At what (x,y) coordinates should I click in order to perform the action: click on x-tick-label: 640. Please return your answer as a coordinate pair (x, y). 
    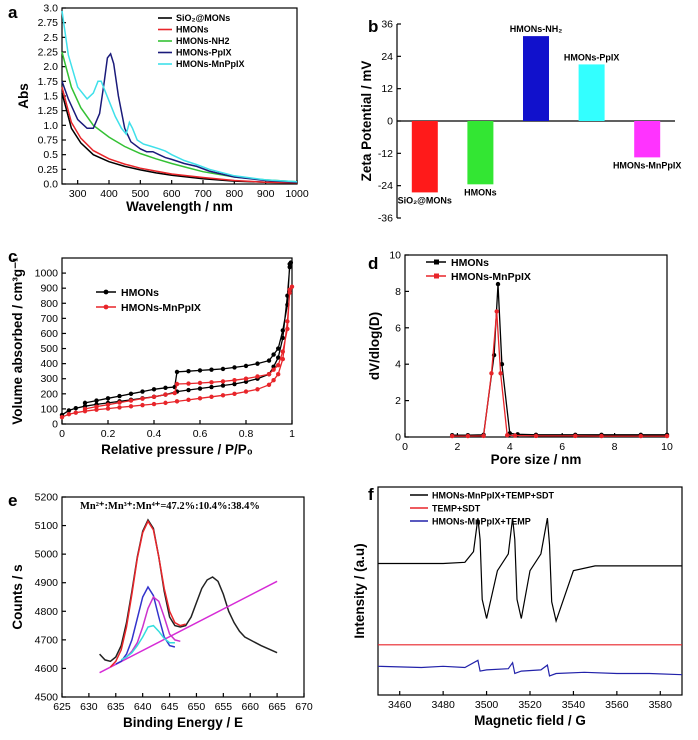
    Looking at the image, I should click on (143, 707).